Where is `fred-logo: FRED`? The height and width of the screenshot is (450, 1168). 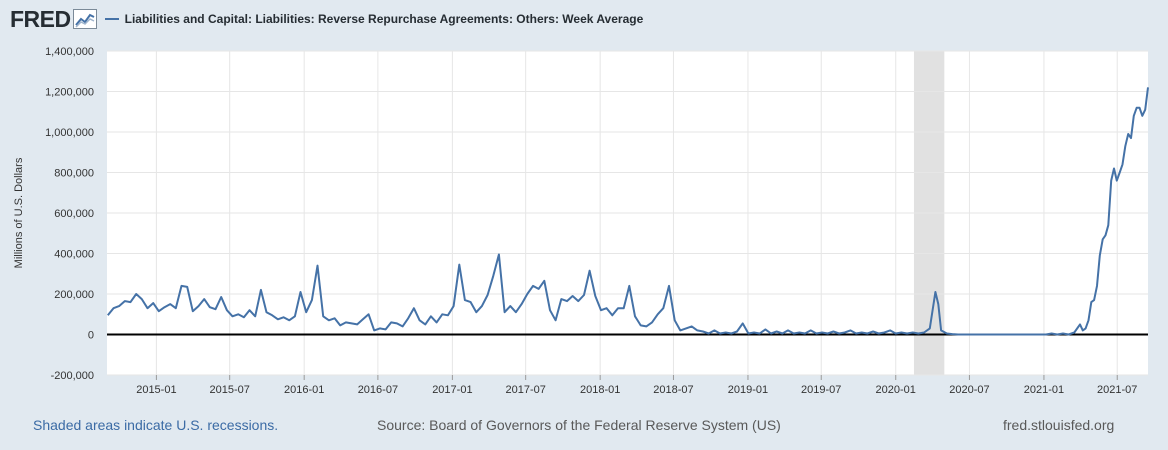 fred-logo: FRED is located at coordinates (40, 18).